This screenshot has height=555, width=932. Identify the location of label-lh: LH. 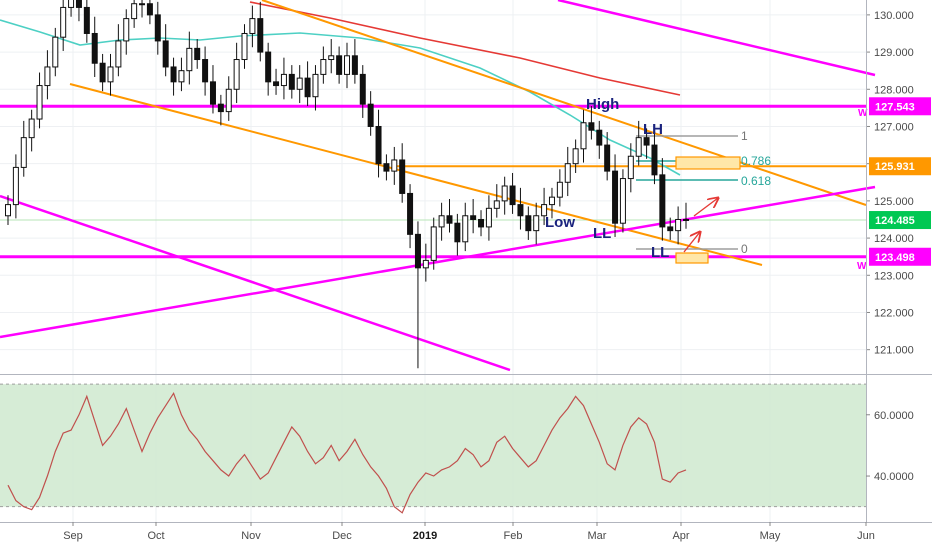
(653, 129).